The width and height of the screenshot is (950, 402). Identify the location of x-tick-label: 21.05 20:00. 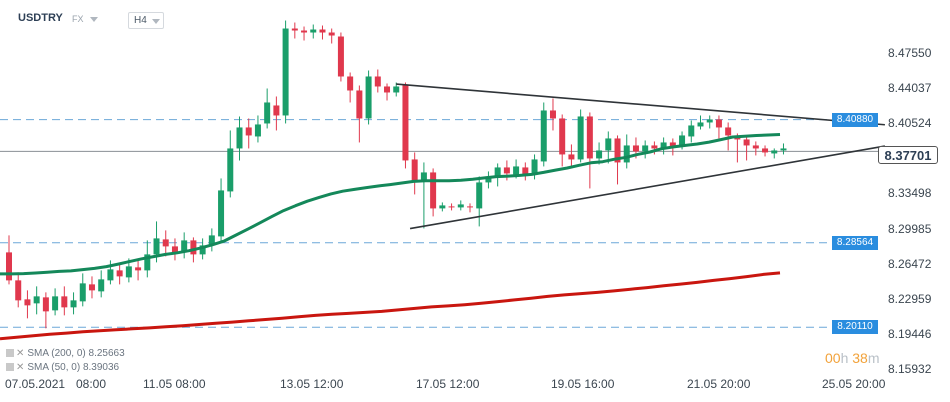
(719, 384).